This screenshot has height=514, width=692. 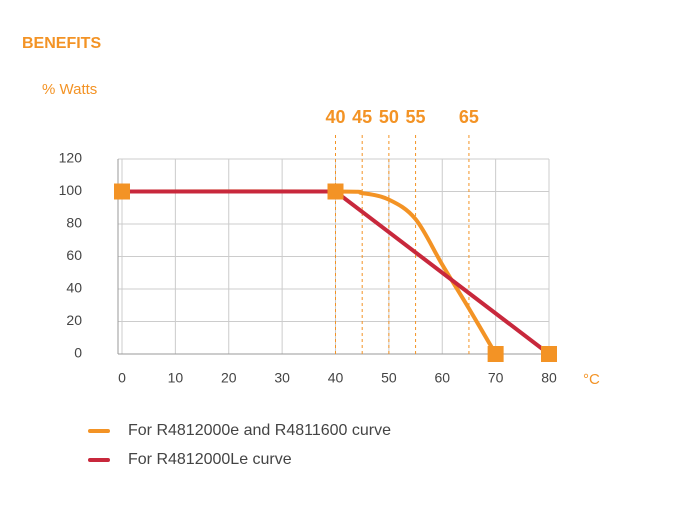 What do you see at coordinates (61, 43) in the screenshot?
I see `header: BENEFITS` at bounding box center [61, 43].